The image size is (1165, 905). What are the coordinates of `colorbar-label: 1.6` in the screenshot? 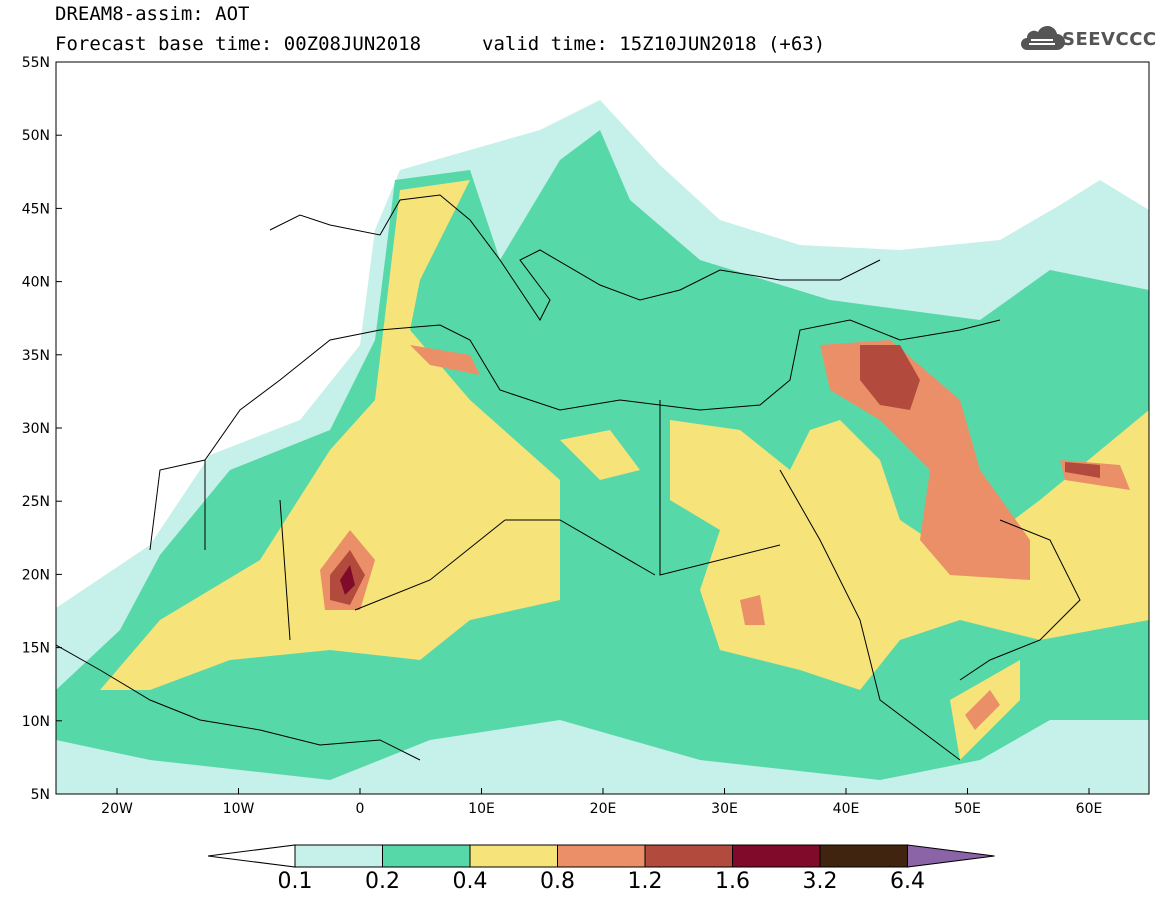 It's located at (732, 881).